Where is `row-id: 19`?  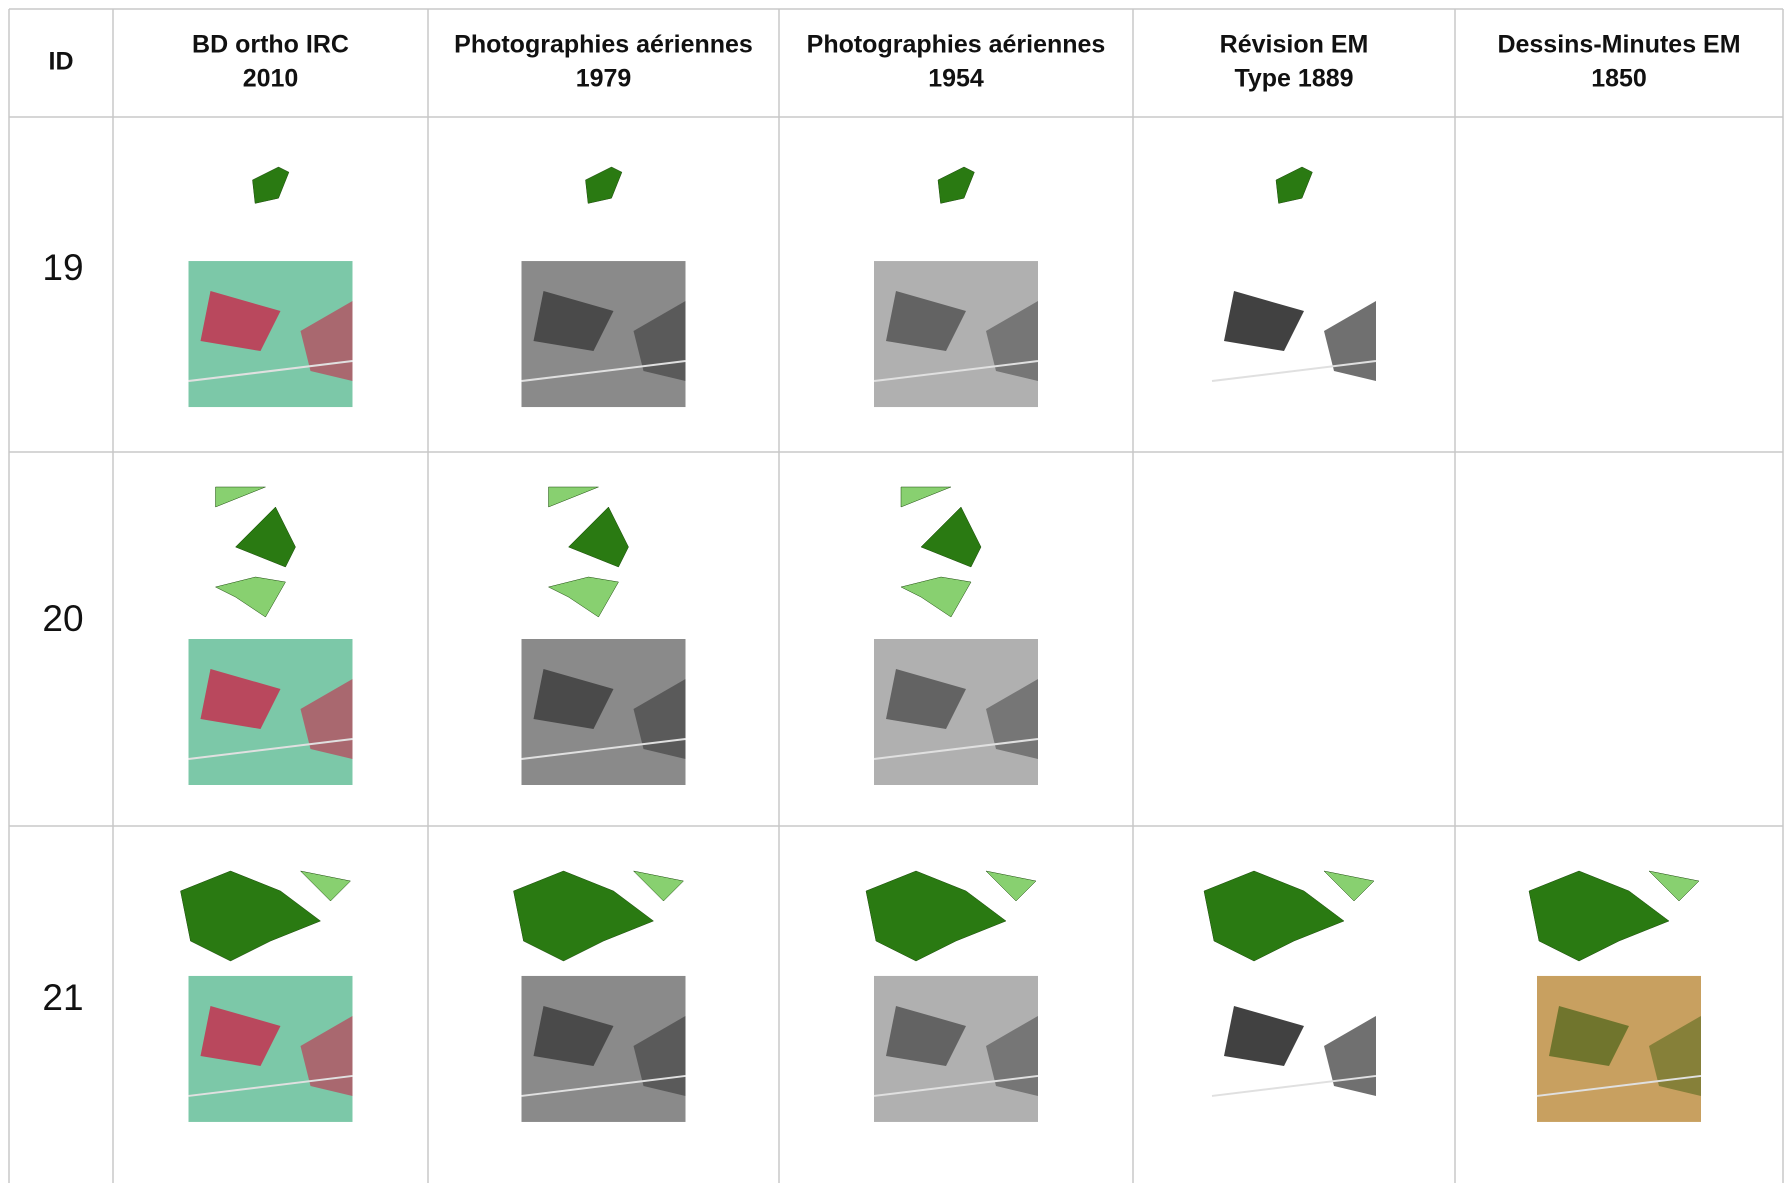 row-id: 19 is located at coordinates (62, 267).